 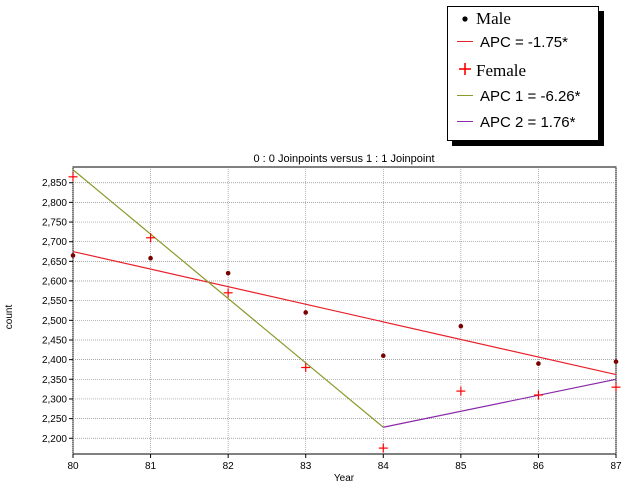 What do you see at coordinates (54, 340) in the screenshot?
I see `y-tick-label: 2,450` at bounding box center [54, 340].